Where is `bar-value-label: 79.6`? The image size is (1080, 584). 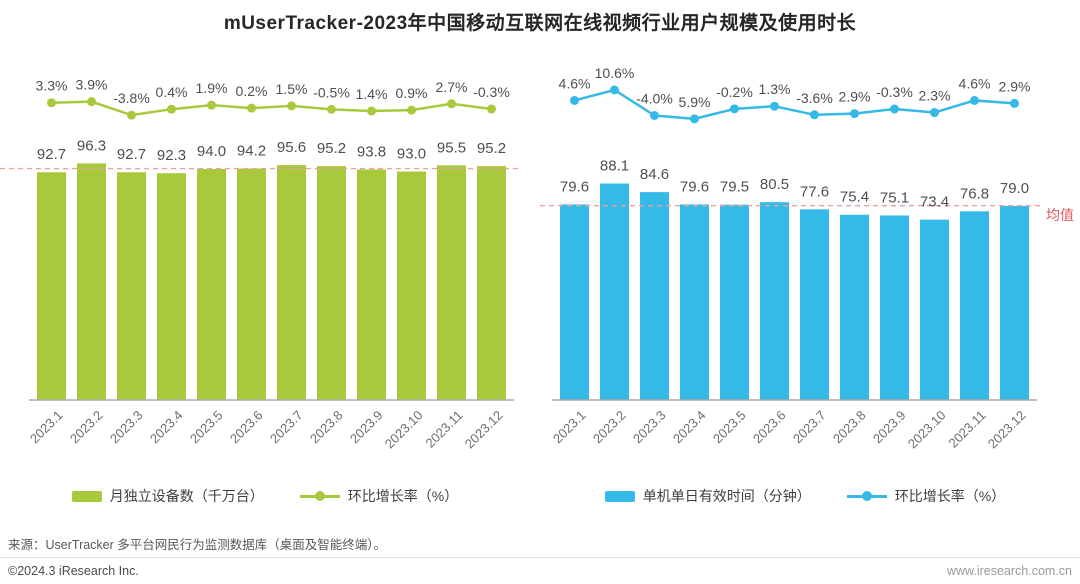
bar-value-label: 79.6 is located at coordinates (574, 186).